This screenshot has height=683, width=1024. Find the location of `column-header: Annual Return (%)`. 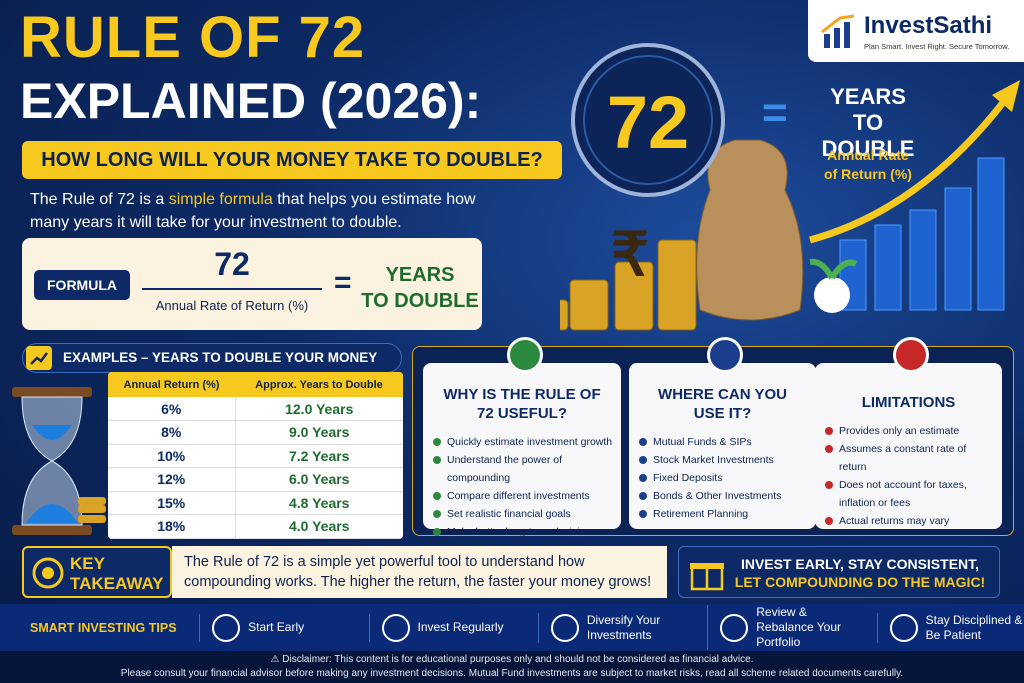

column-header: Annual Return (%) is located at coordinates (171, 384).